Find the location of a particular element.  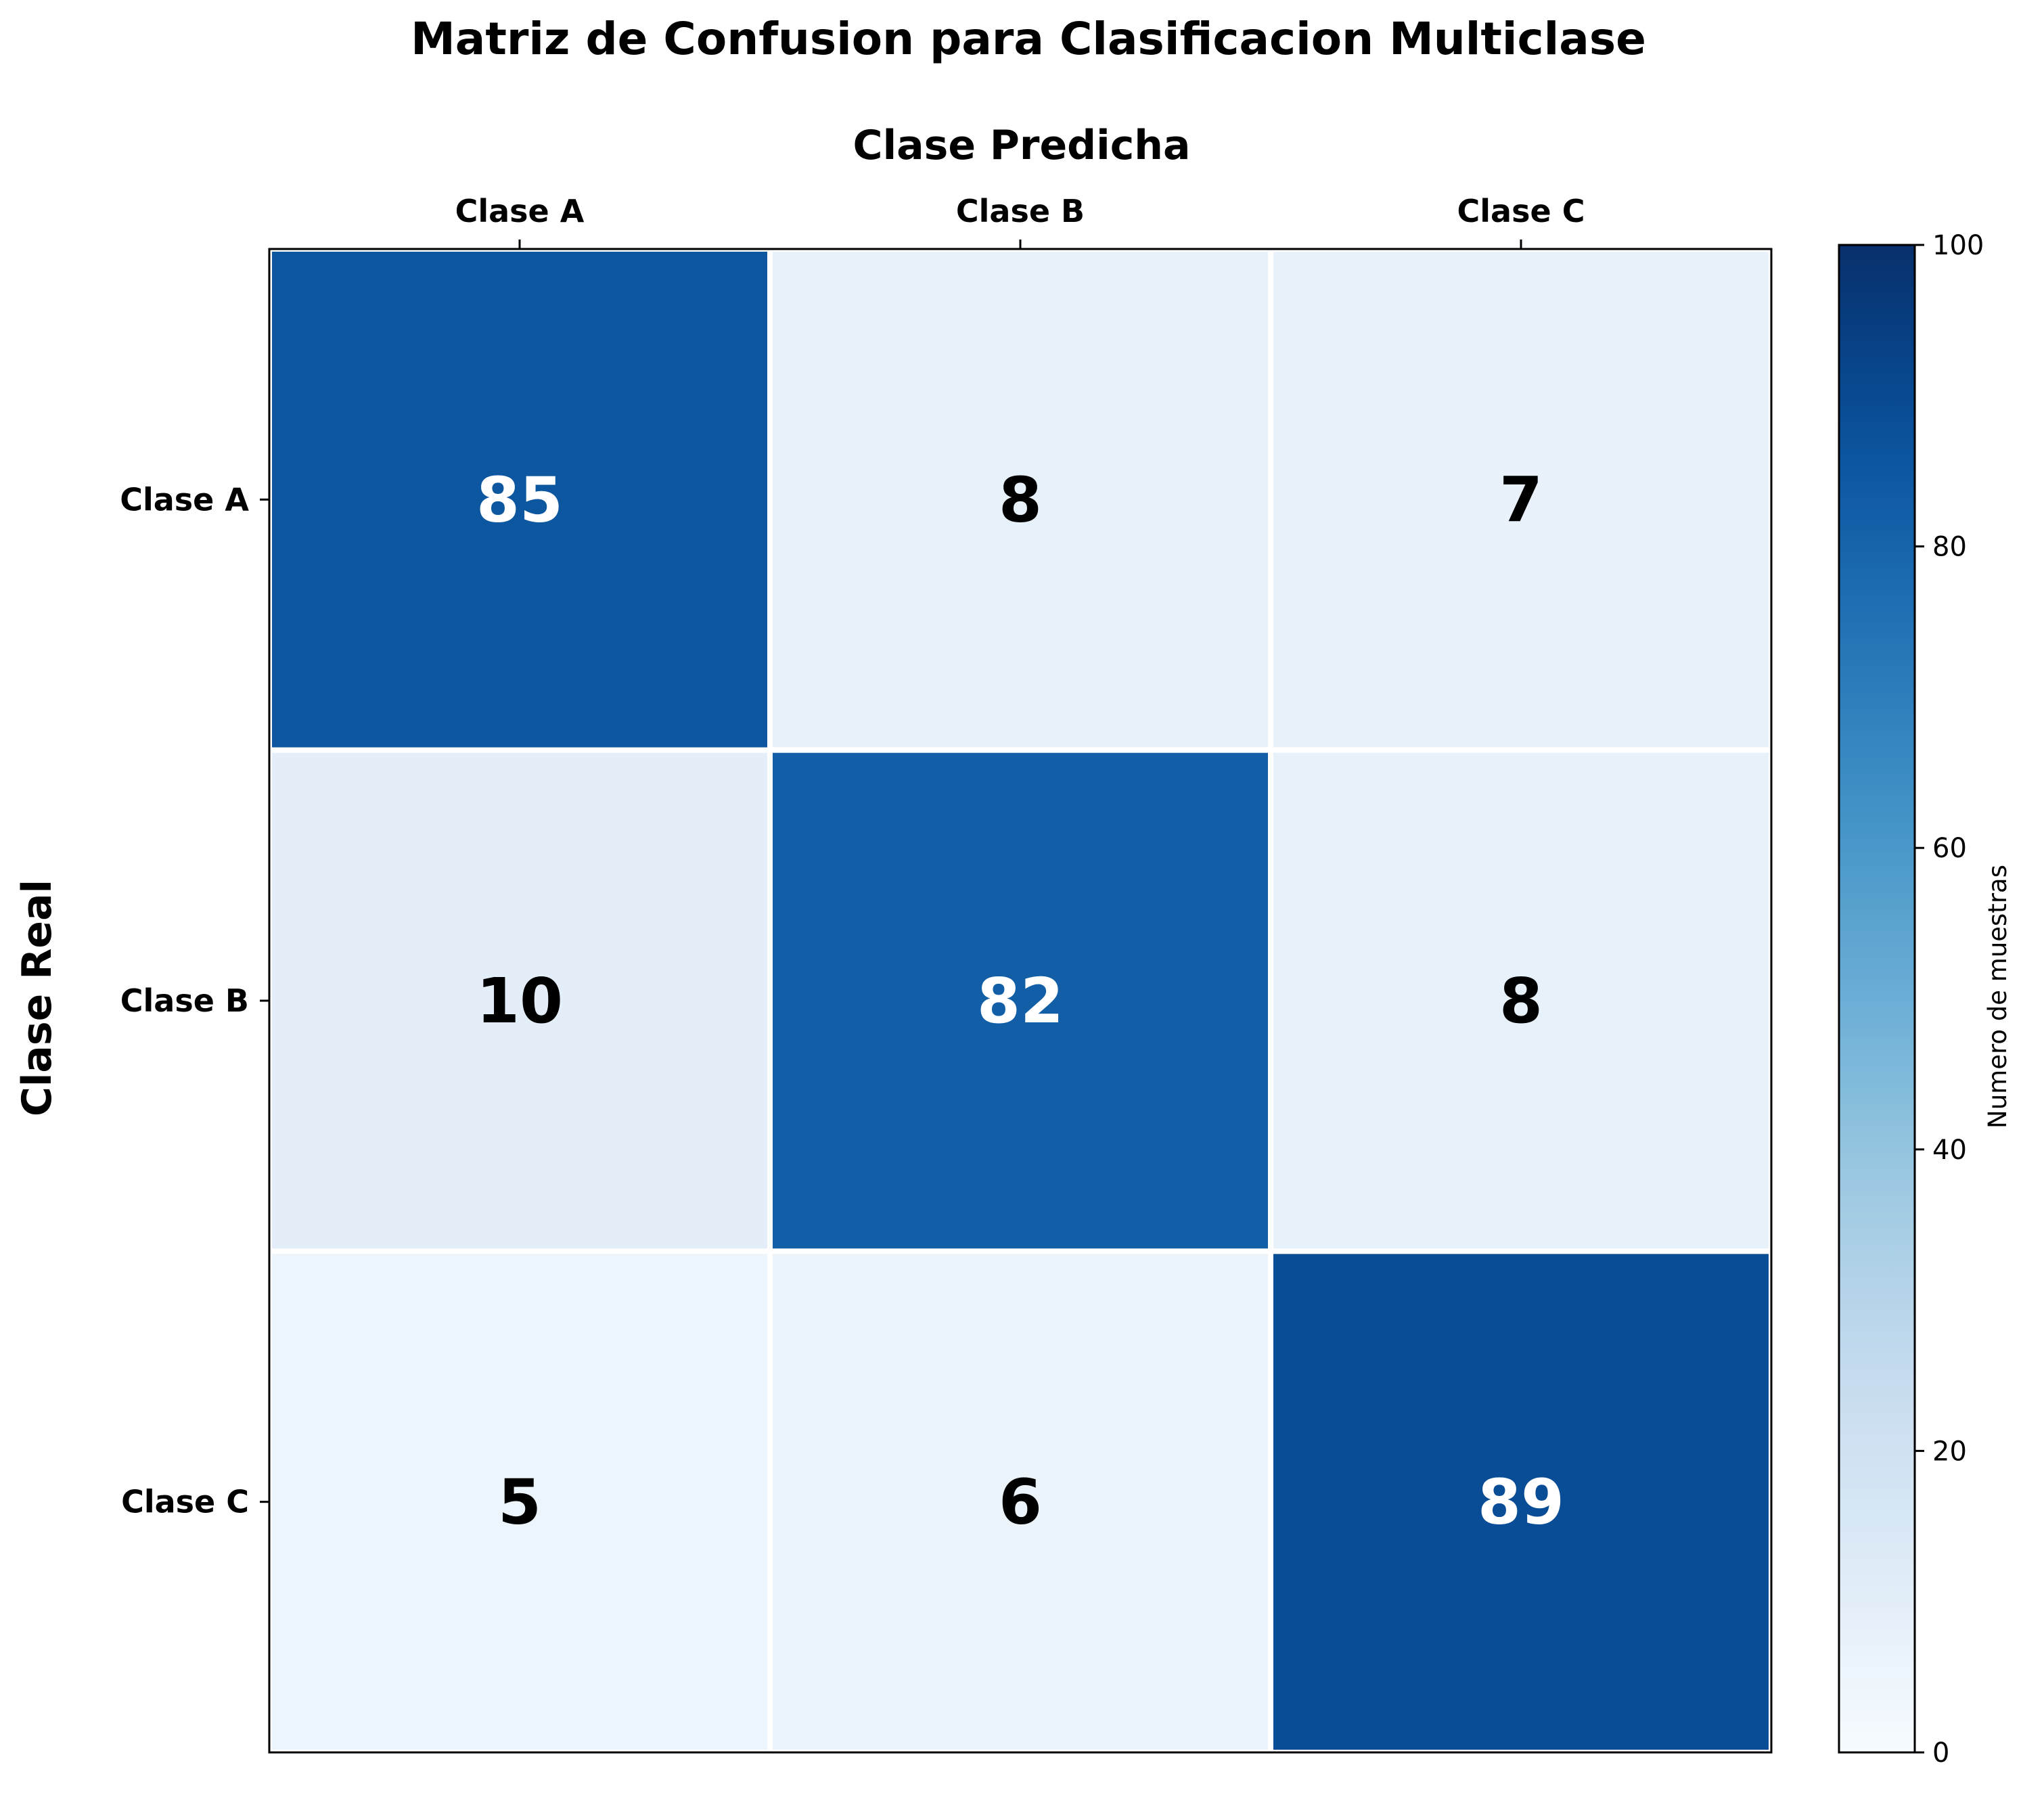

cell-value-label: 85 is located at coordinates (519, 499).